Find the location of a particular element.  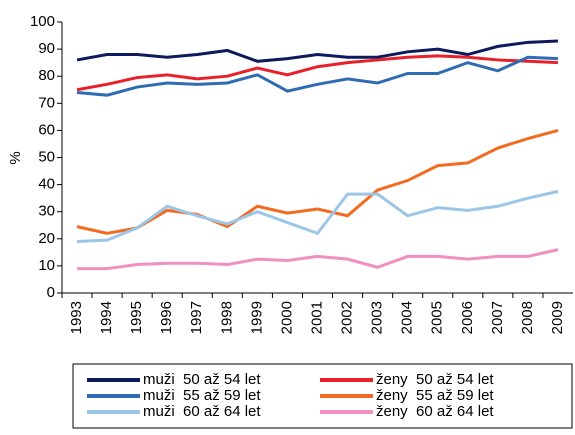

y-tick-label: 40 is located at coordinates (46, 184).